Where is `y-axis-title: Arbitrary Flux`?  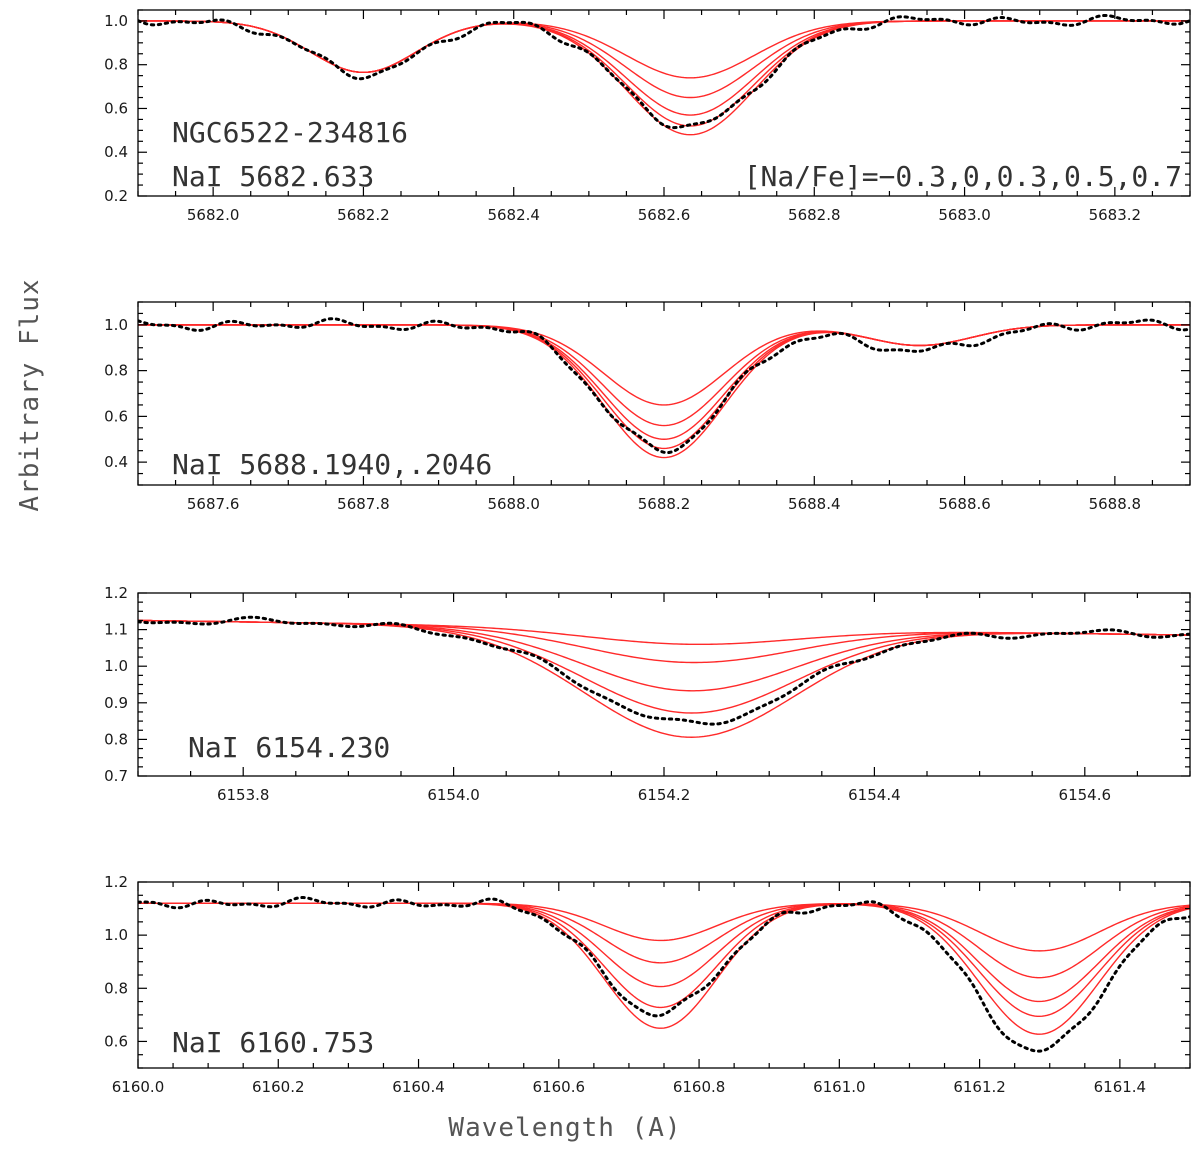 y-axis-title: Arbitrary Flux is located at coordinates (30, 394).